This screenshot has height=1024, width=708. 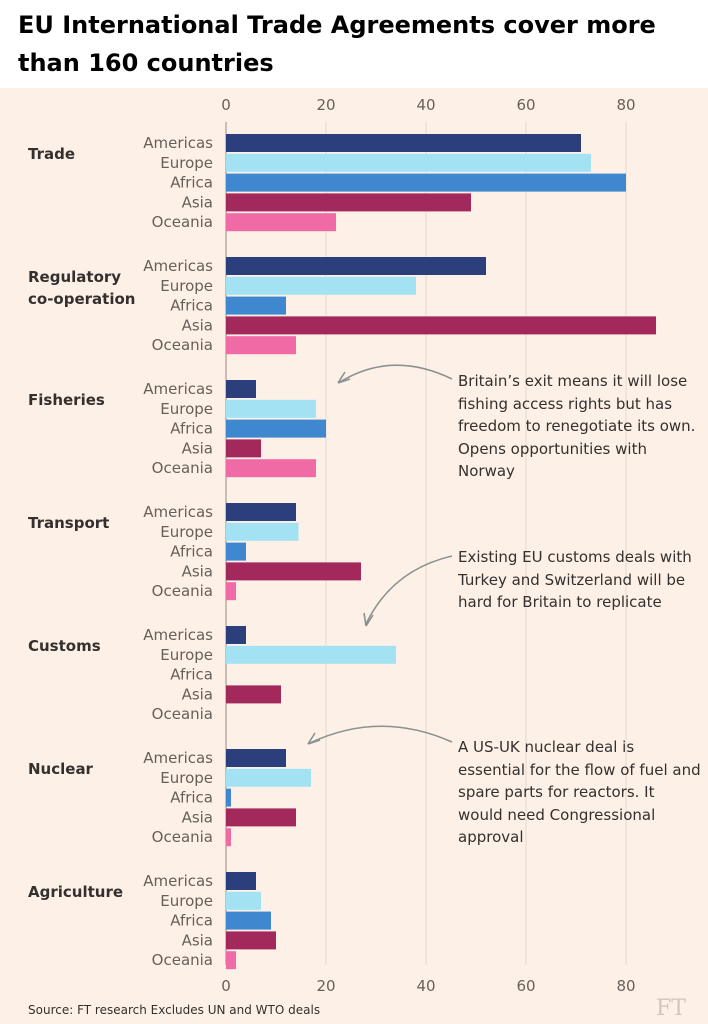 I want to click on x-tick-bottom-40: 40, so click(x=425, y=986).